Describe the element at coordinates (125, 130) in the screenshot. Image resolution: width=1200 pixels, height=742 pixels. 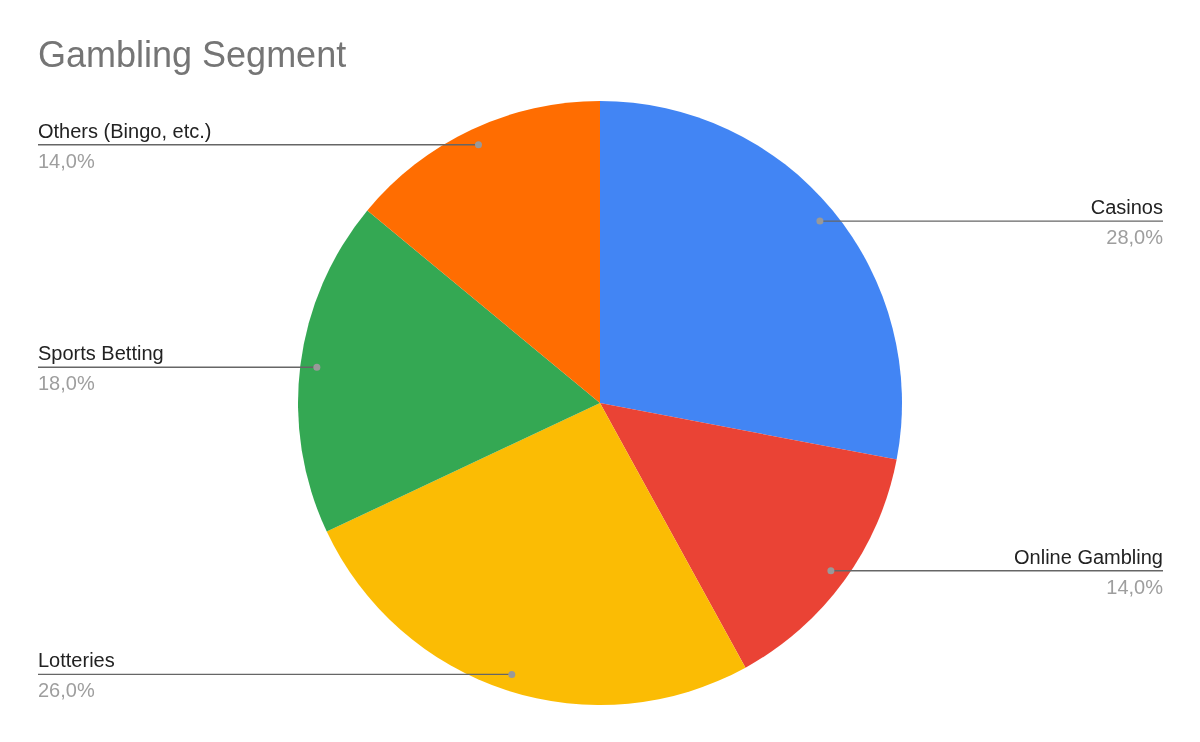
I see `slice-label: Others (Bingo, etc.)` at that location.